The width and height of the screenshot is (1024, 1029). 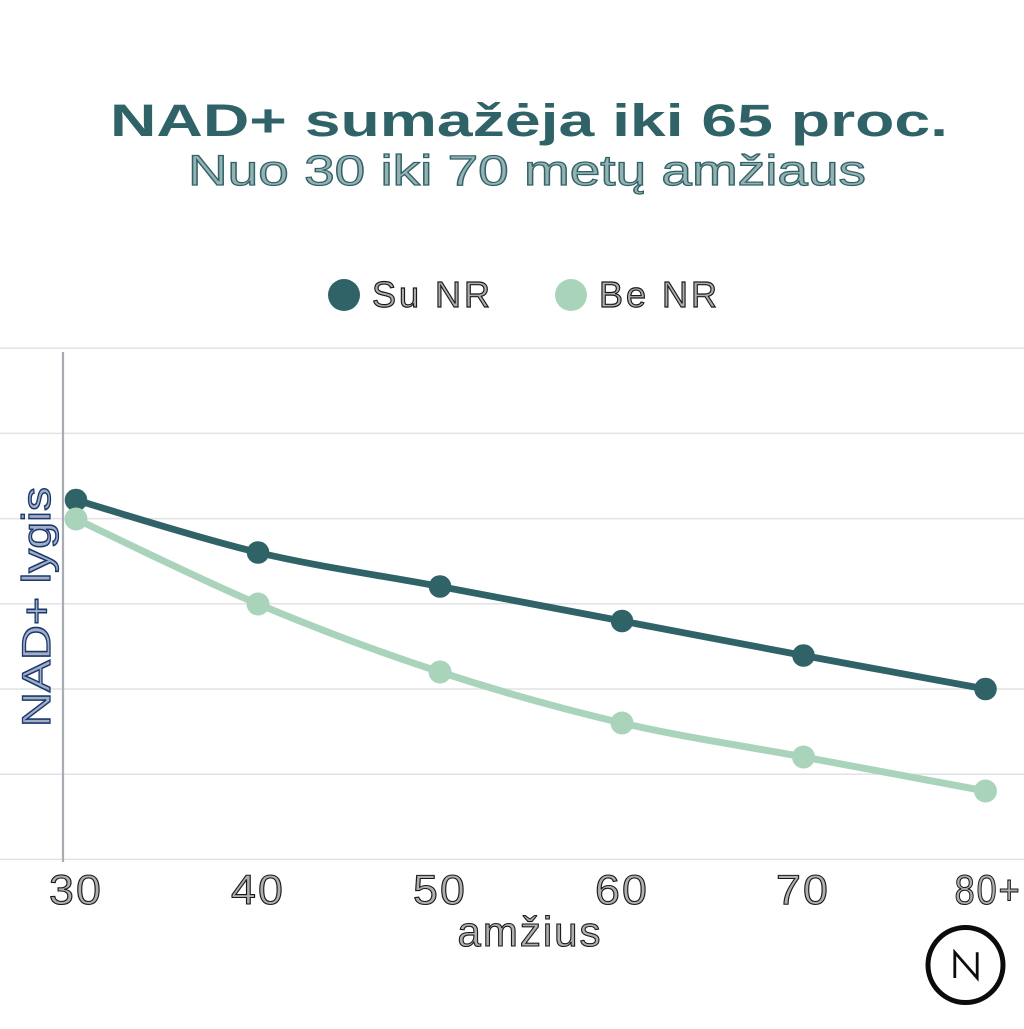 I want to click on svg-text: Su NR, so click(x=432, y=294).